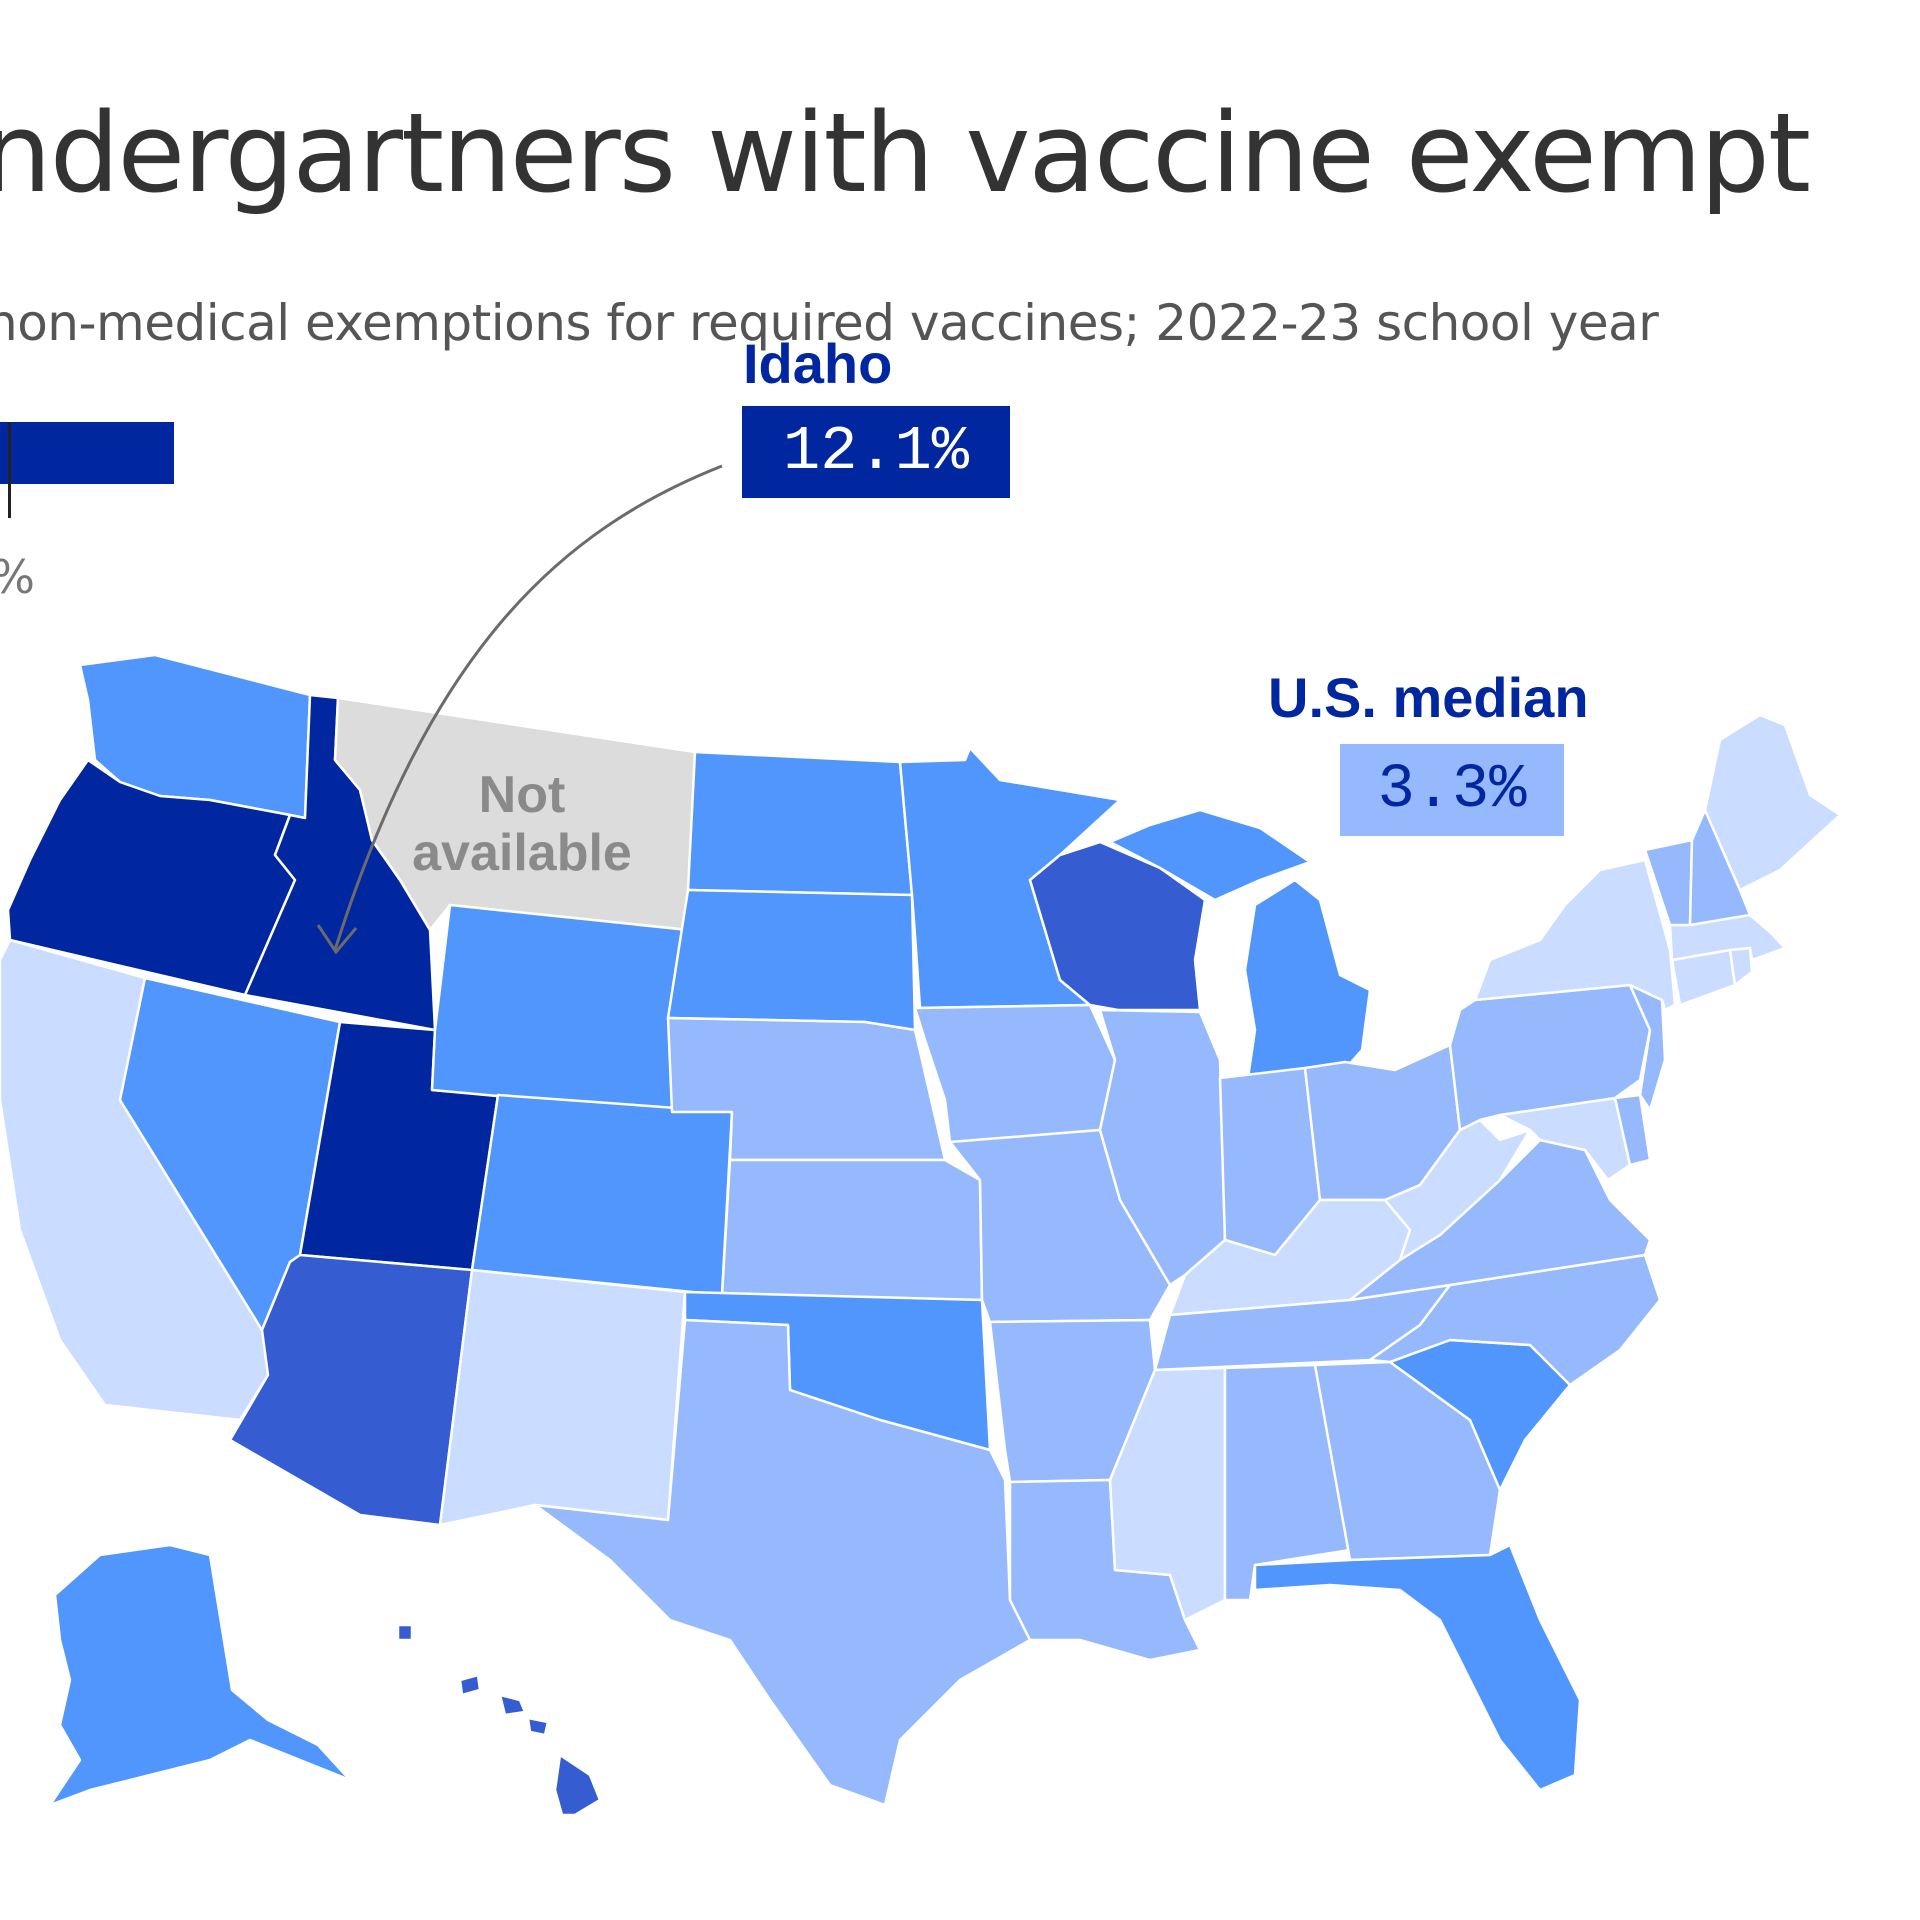  What do you see at coordinates (577, 1785) in the screenshot?
I see `state-hawaii-main` at bounding box center [577, 1785].